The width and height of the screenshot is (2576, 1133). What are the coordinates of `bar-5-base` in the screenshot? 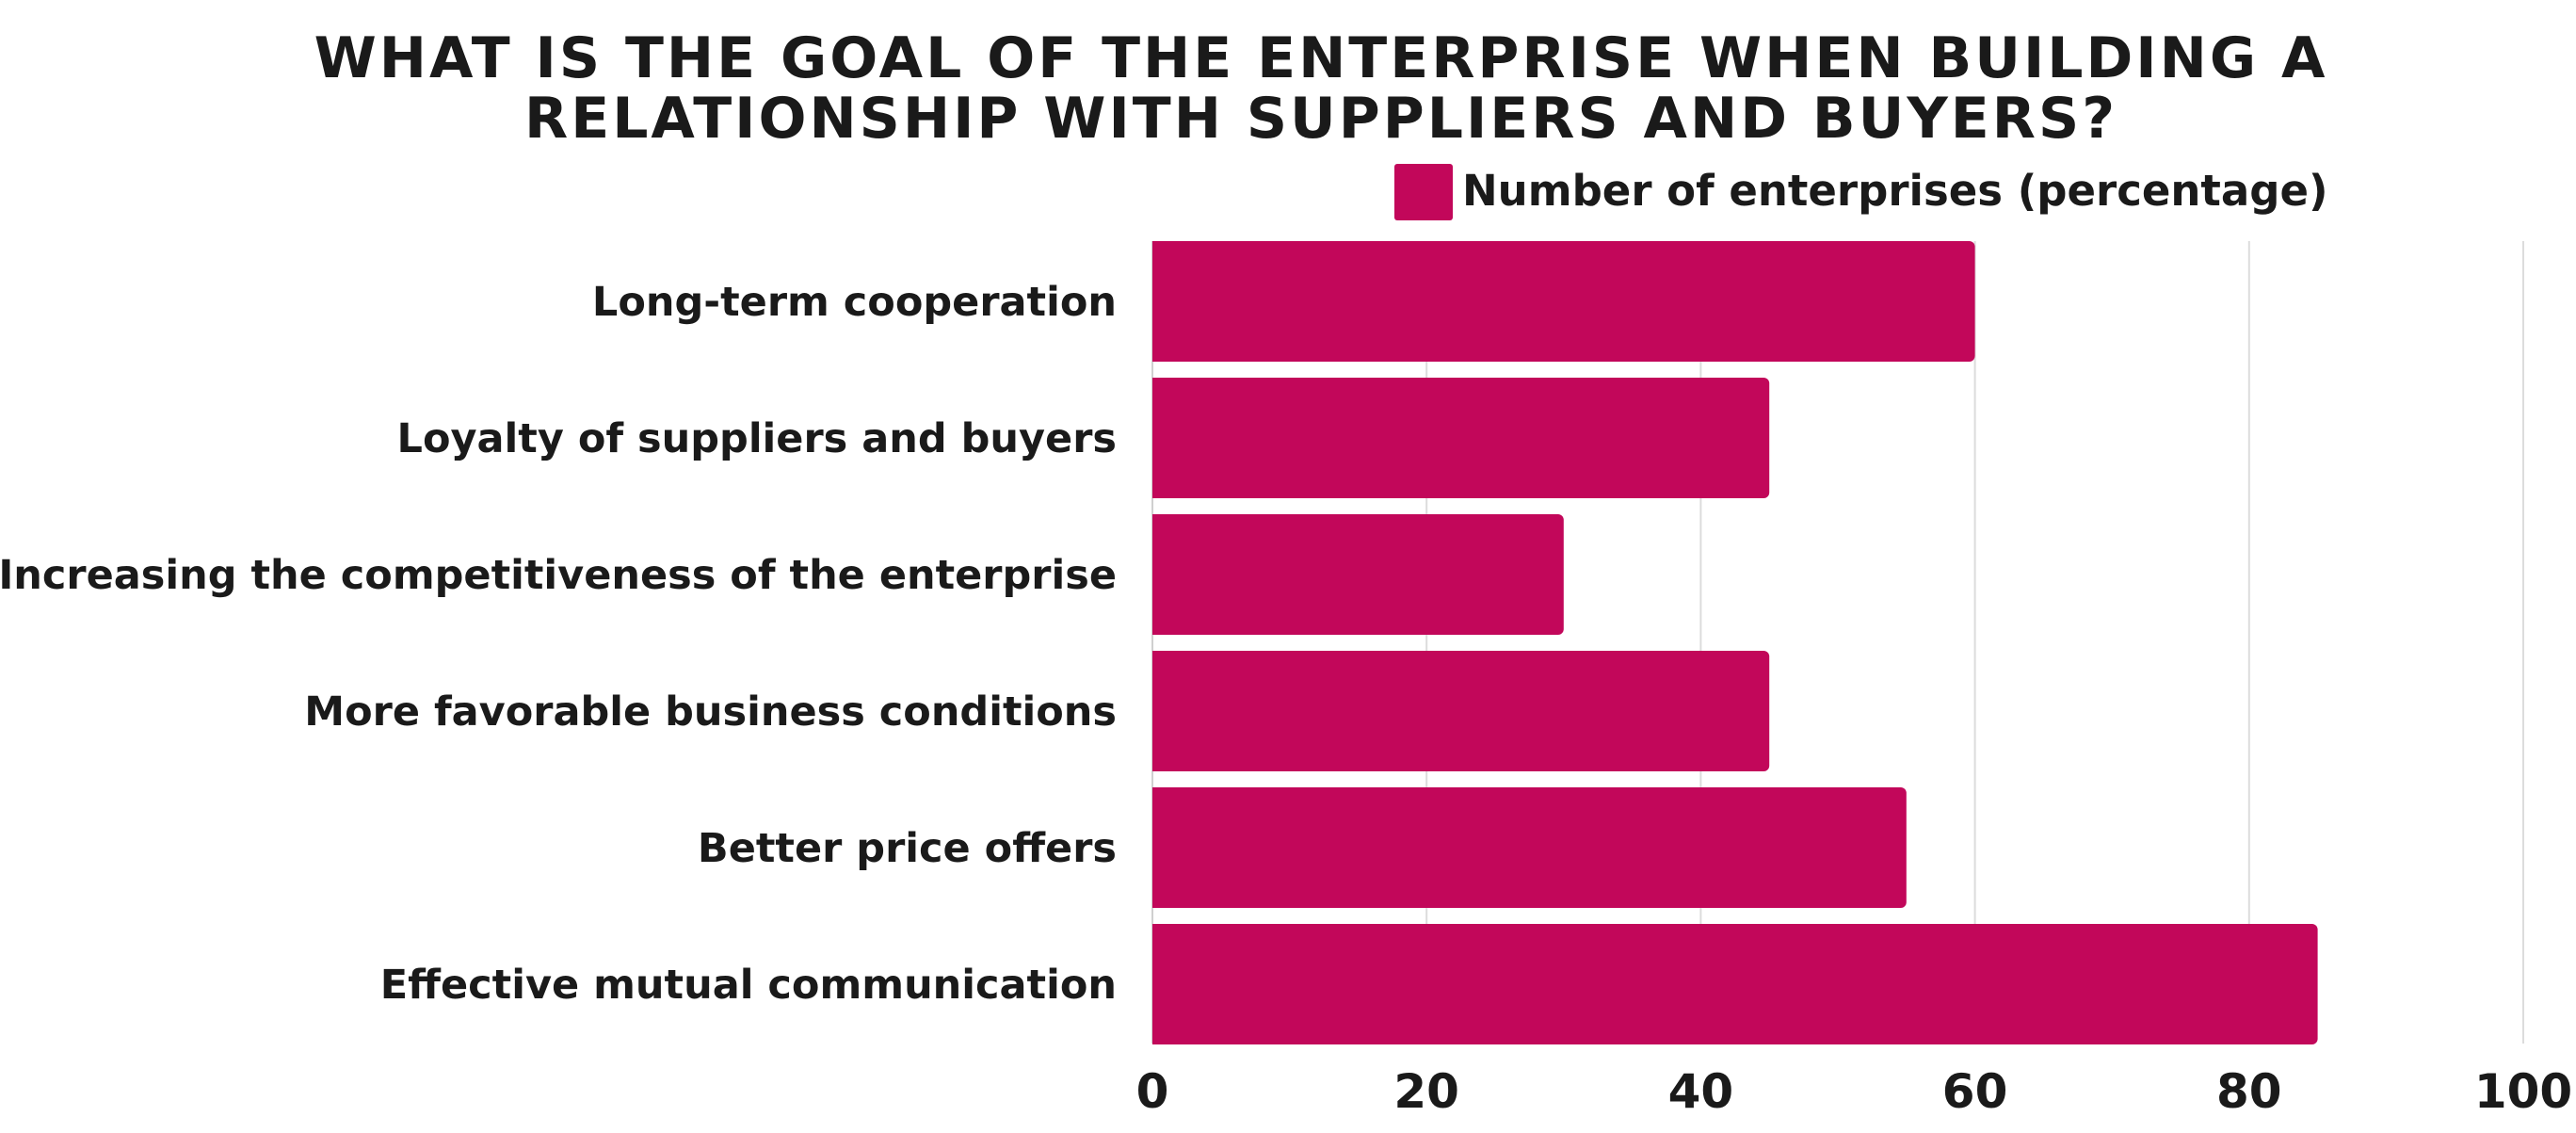 It's located at (1158, 847).